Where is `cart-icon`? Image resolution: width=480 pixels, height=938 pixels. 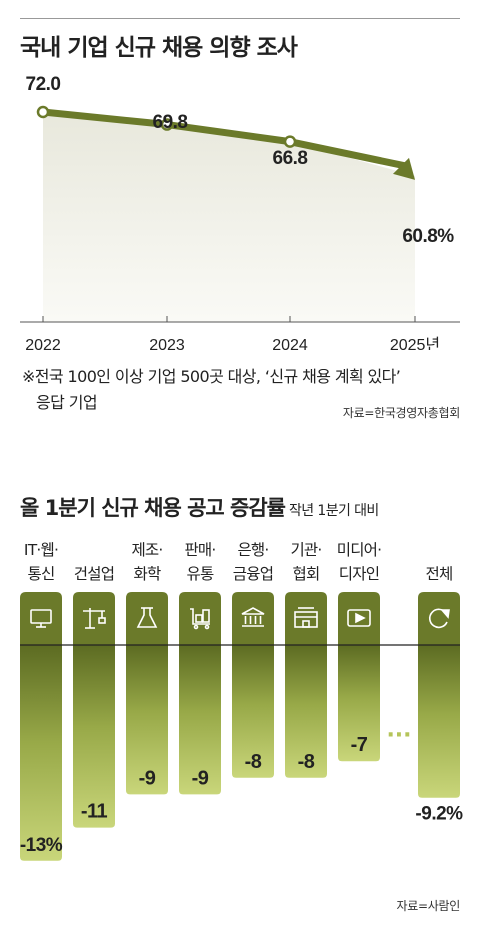 cart-icon is located at coordinates (200, 619).